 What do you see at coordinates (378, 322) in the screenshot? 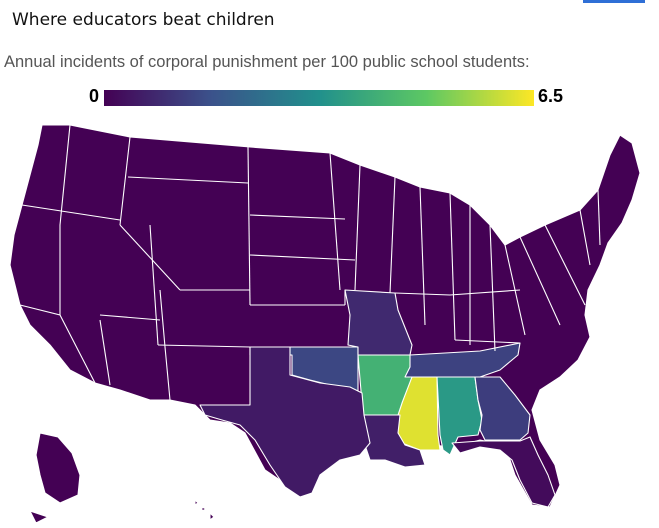
I see `state-missouri` at bounding box center [378, 322].